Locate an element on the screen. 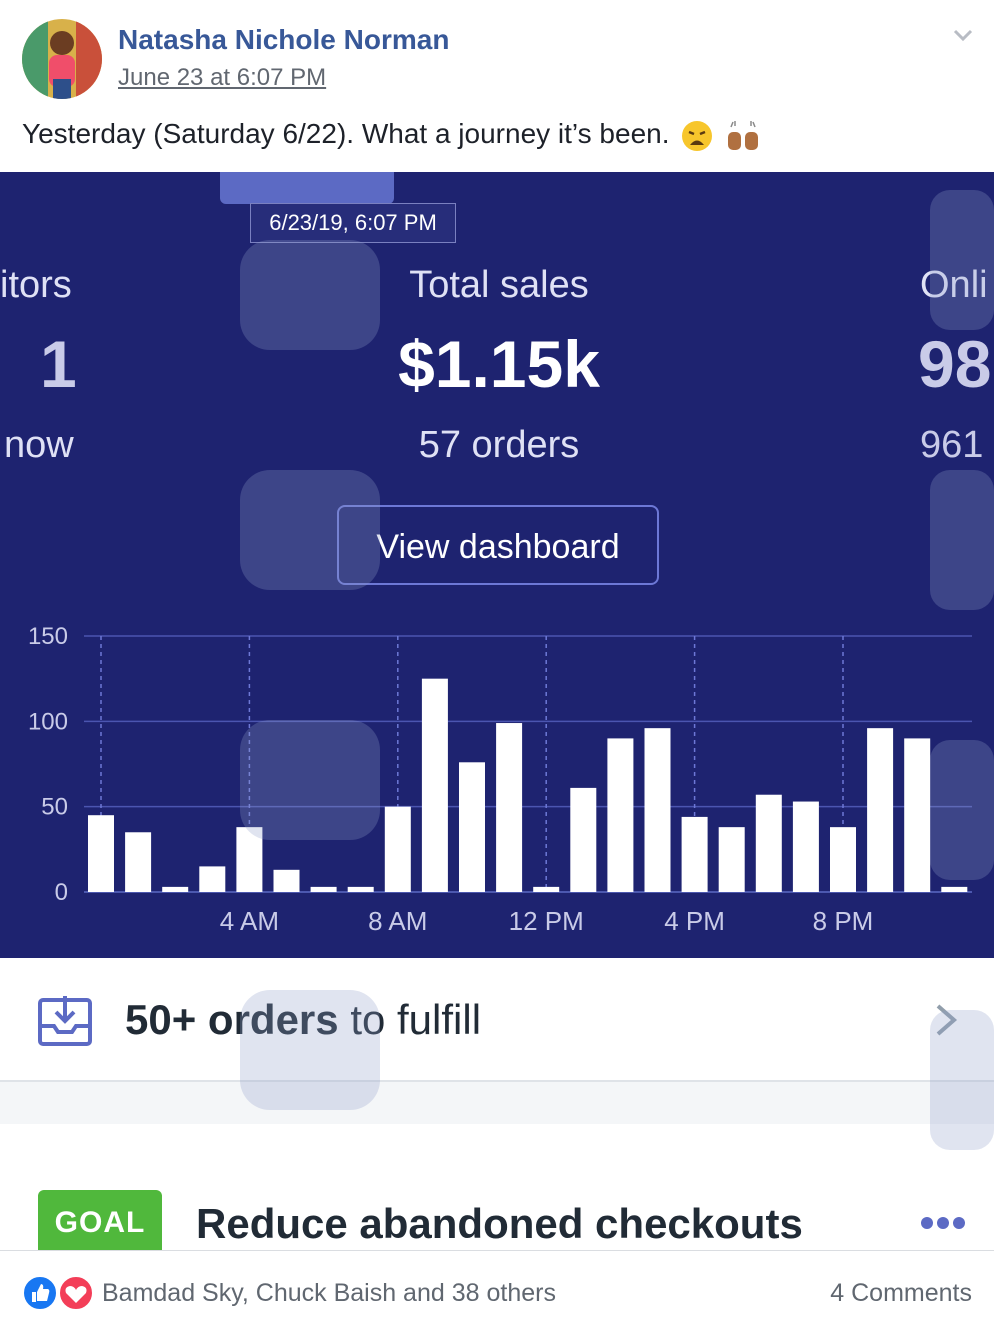 The image size is (994, 1327). fulfill-count: 50+ orders is located at coordinates (232, 1019).